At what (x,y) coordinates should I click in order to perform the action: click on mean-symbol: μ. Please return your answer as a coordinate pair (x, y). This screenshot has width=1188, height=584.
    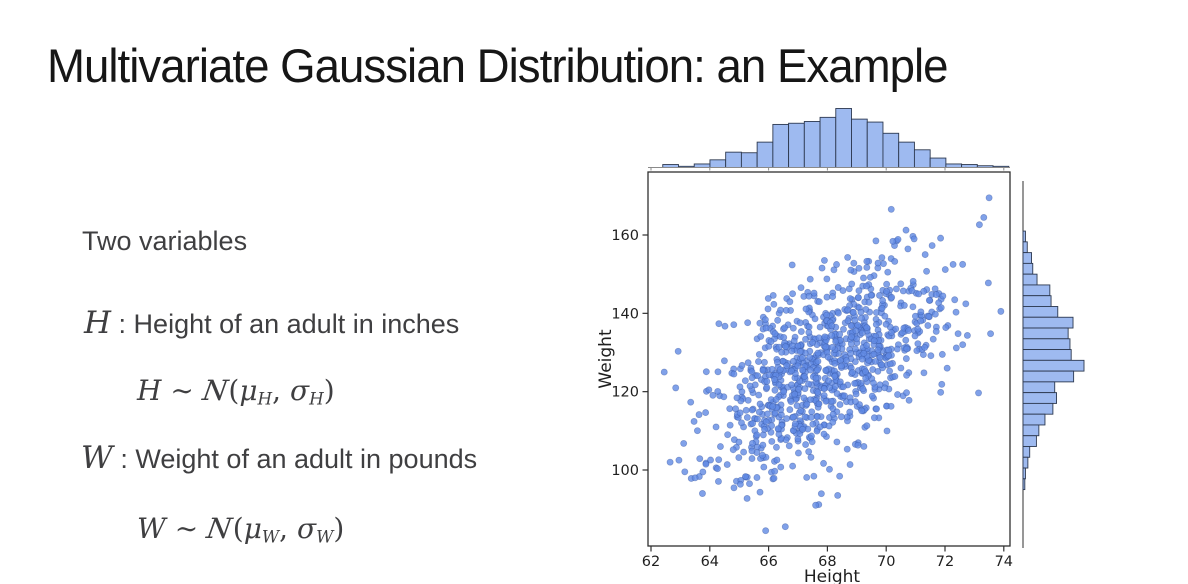
    Looking at the image, I should click on (248, 390).